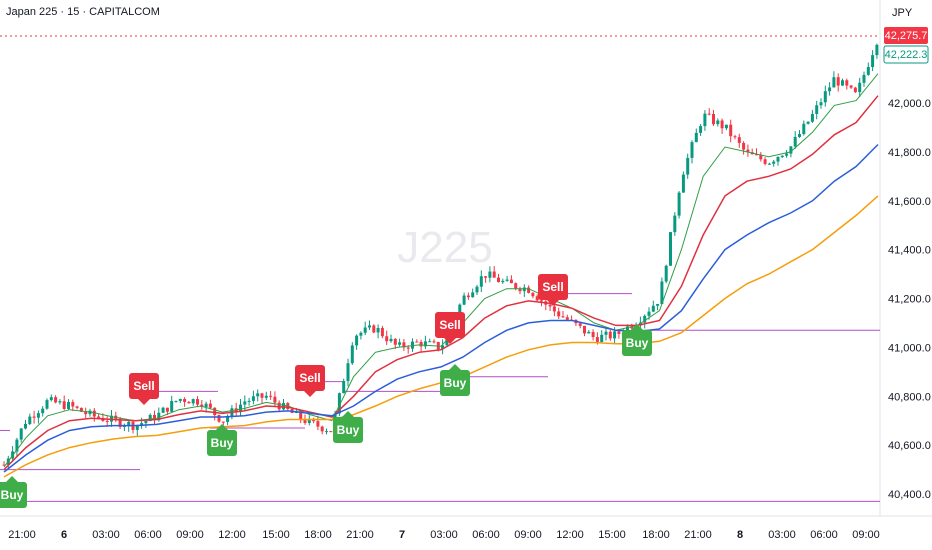 The width and height of the screenshot is (932, 550). Describe the element at coordinates (528, 535) in the screenshot. I see `time-tick: 09:00` at that location.